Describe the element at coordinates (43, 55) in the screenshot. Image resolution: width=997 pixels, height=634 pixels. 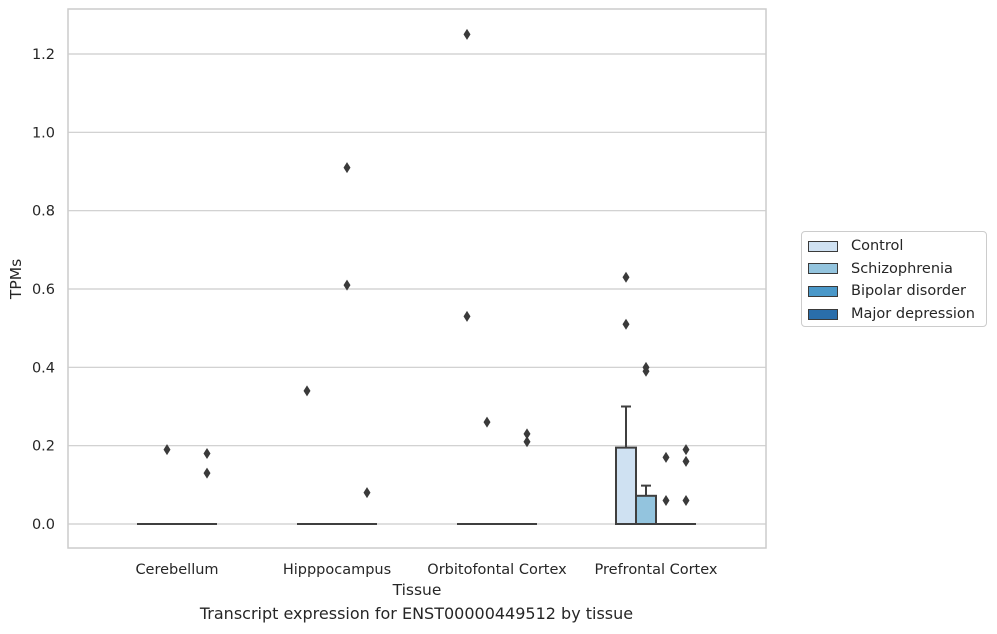
I see `y-tick-label: 1.2` at that location.